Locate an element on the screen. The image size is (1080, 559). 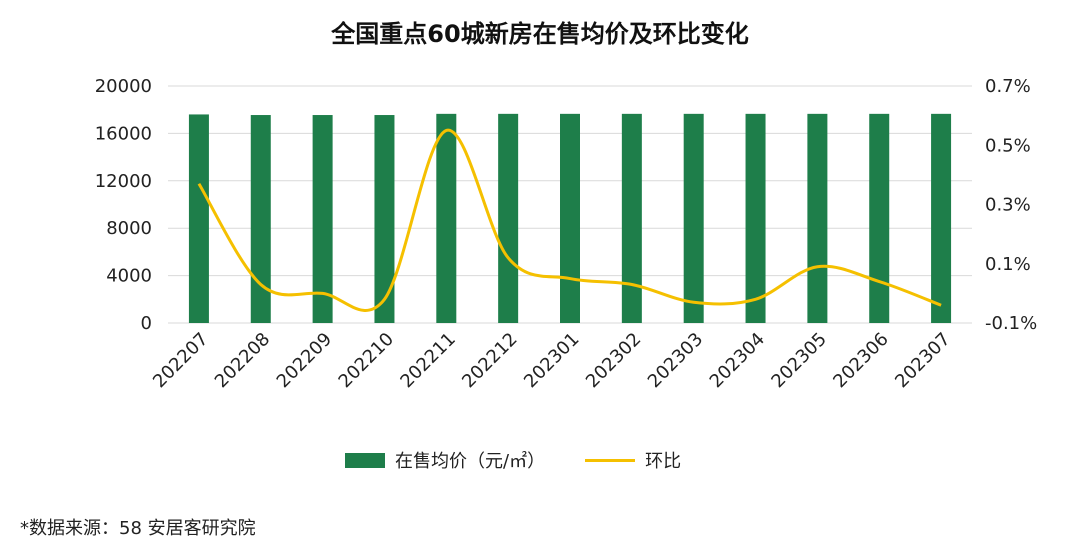
x-tick-label: 202210 is located at coordinates (366, 360).